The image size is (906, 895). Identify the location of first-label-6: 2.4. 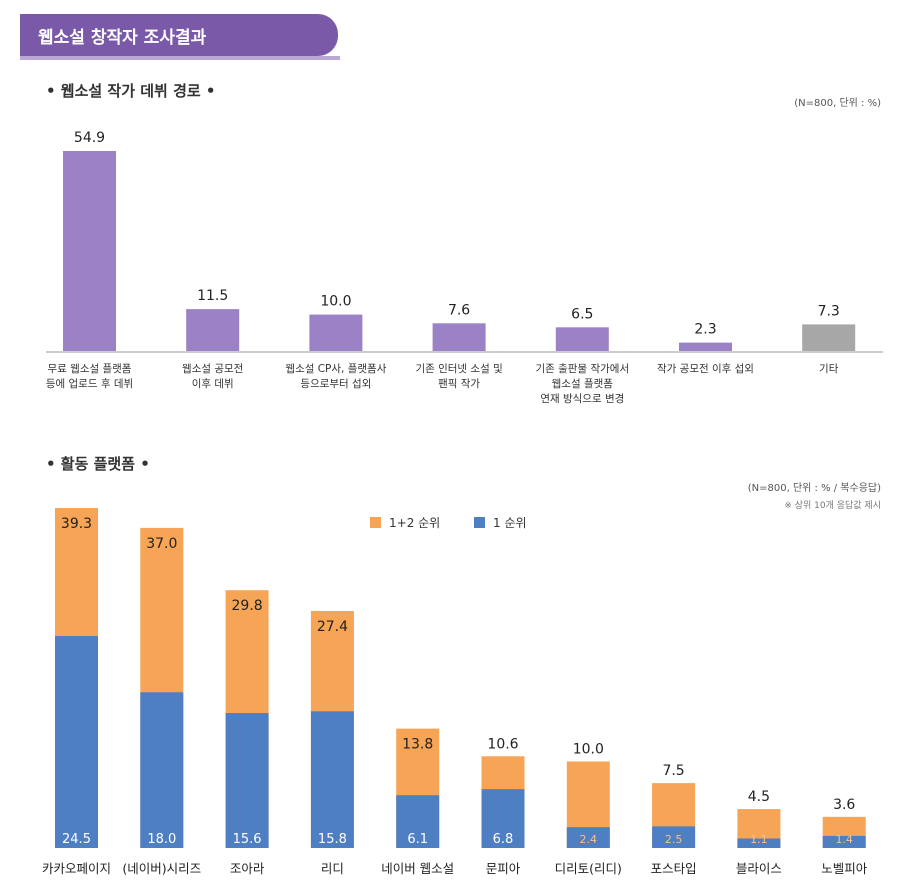
(589, 839).